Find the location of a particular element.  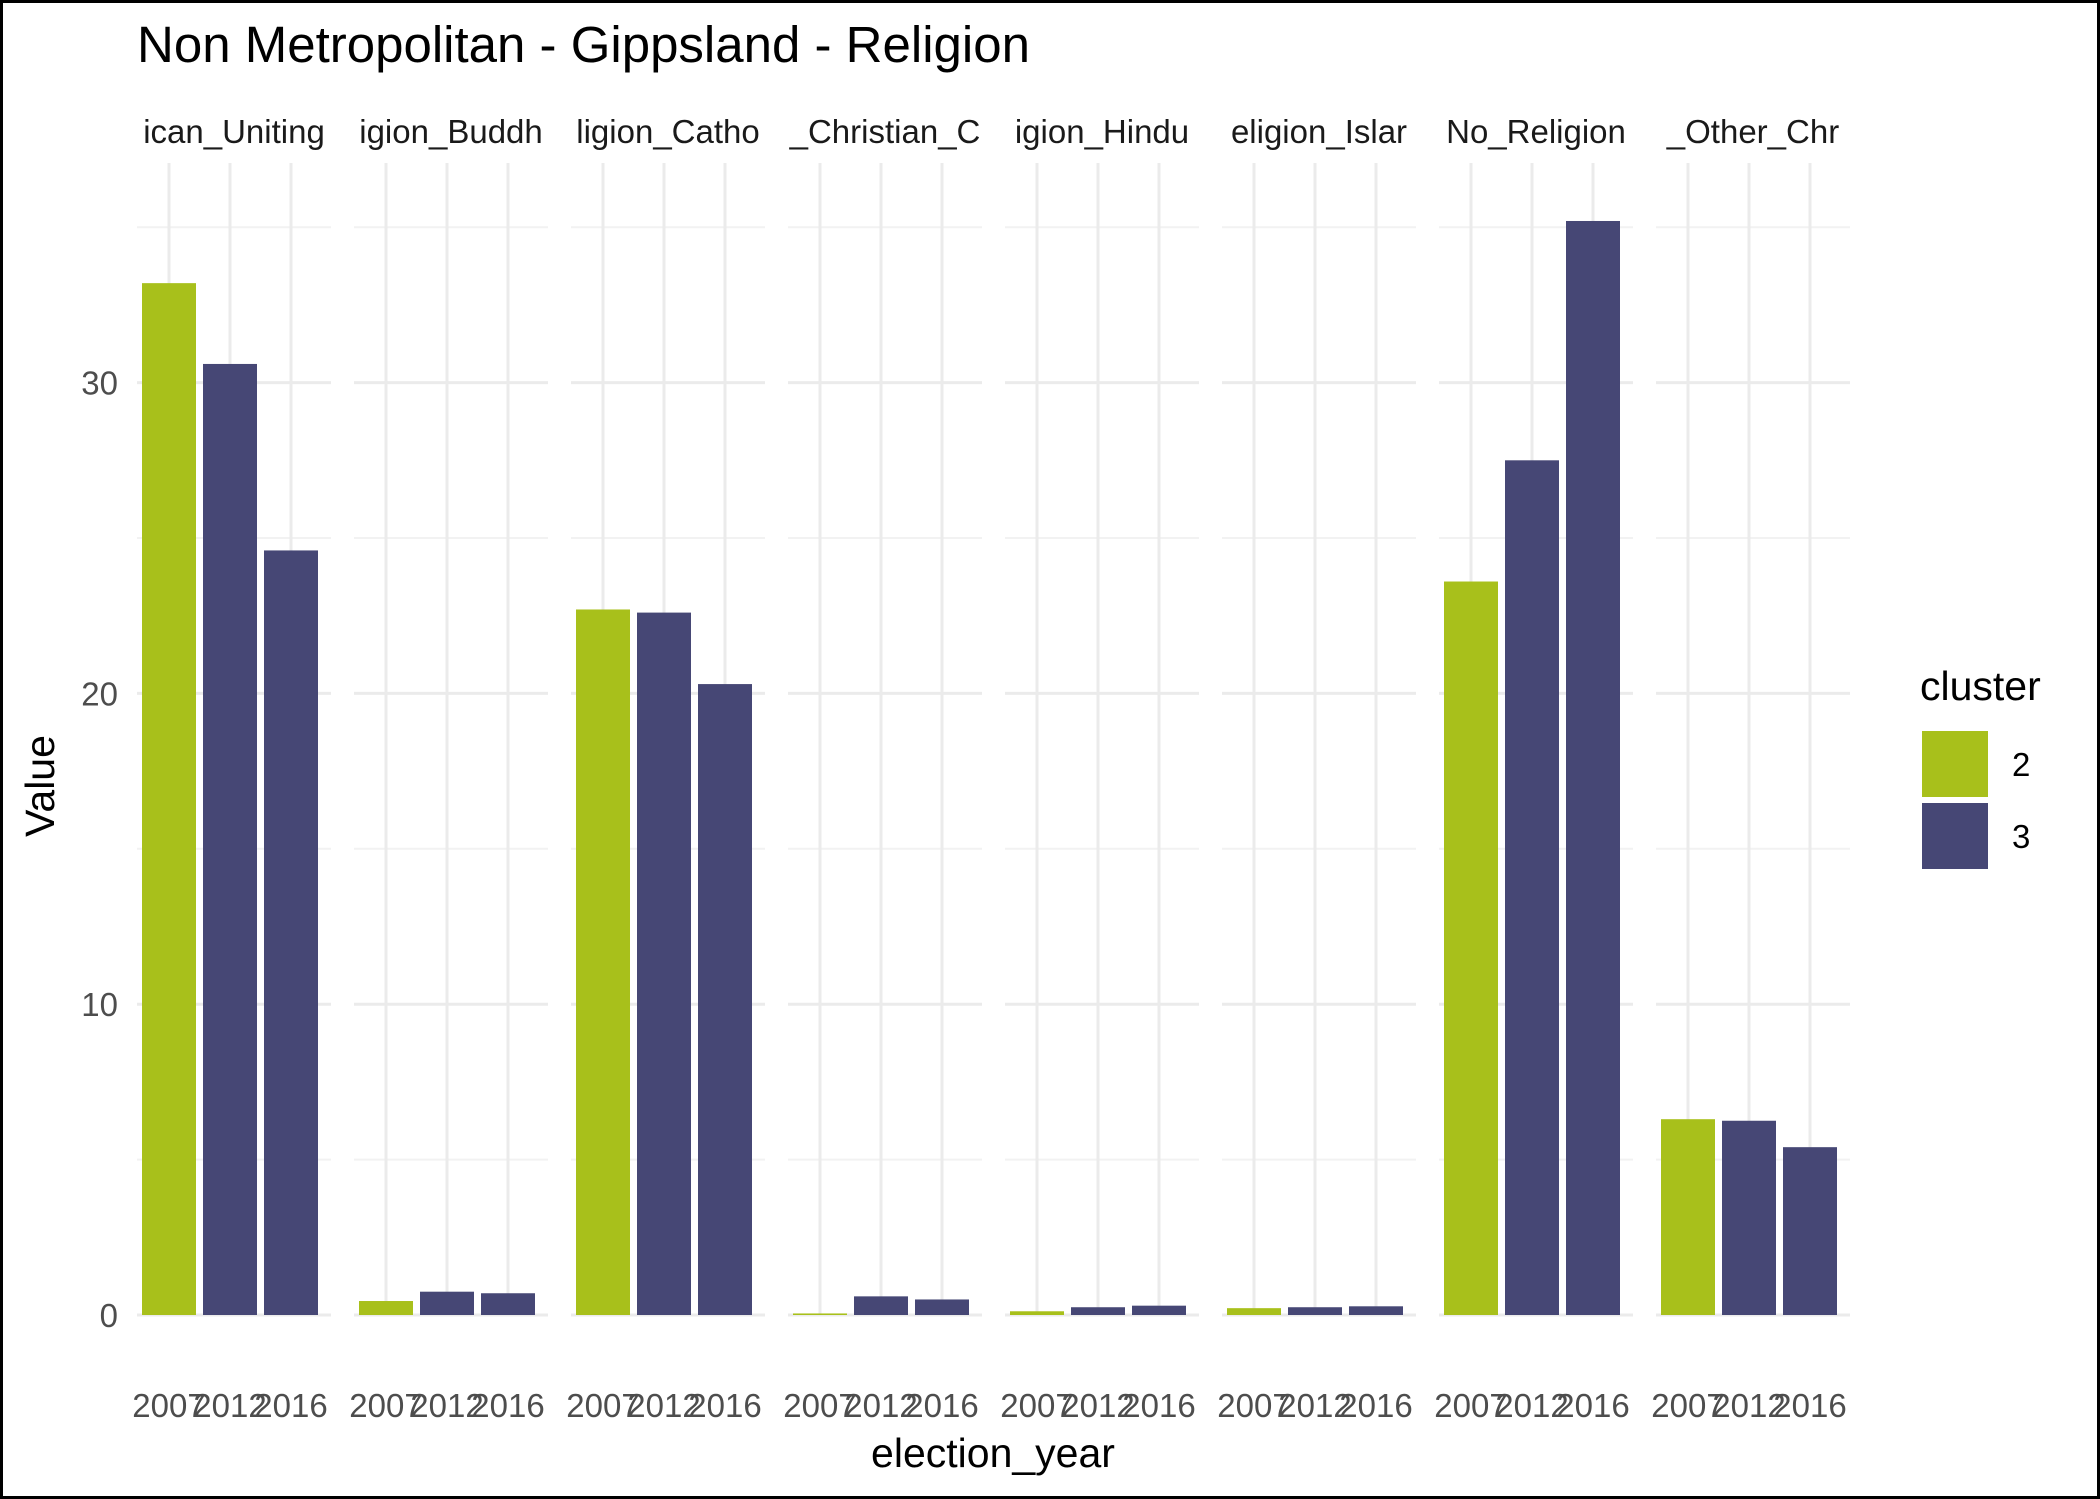

y-tick-label: 30 is located at coordinates (99, 383).